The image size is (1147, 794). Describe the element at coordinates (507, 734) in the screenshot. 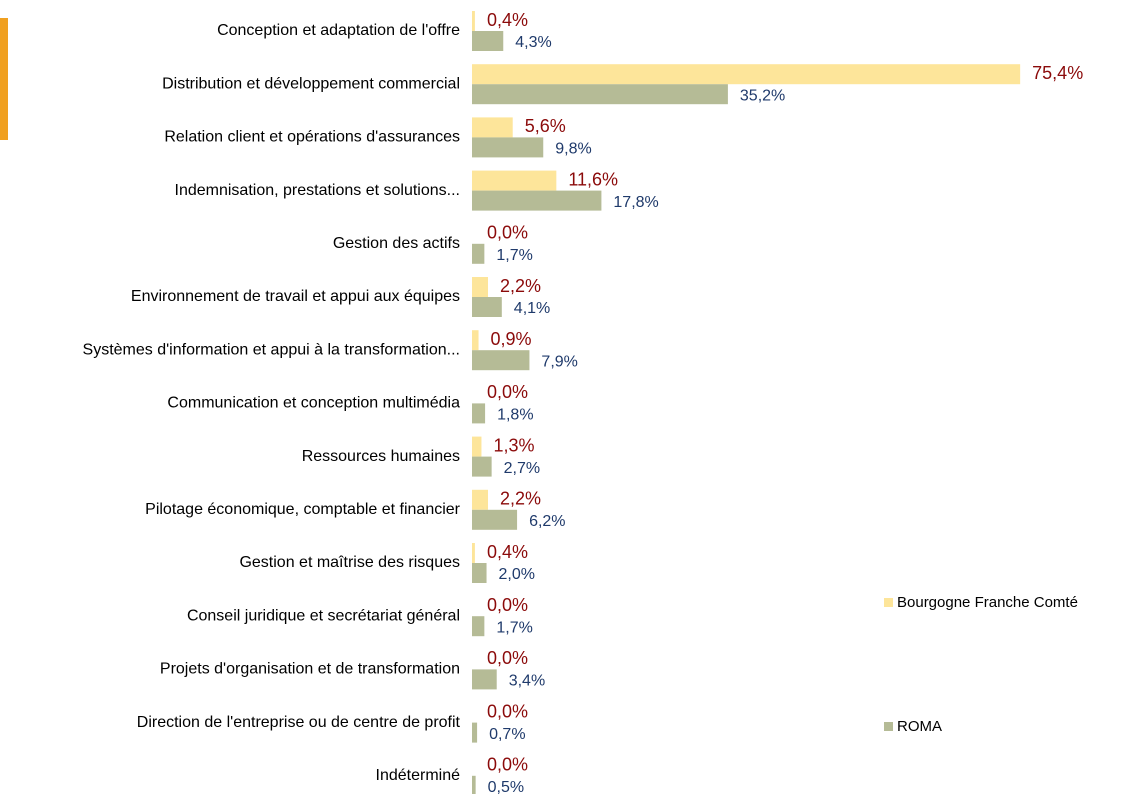

I see `value-label: 0,7%` at that location.